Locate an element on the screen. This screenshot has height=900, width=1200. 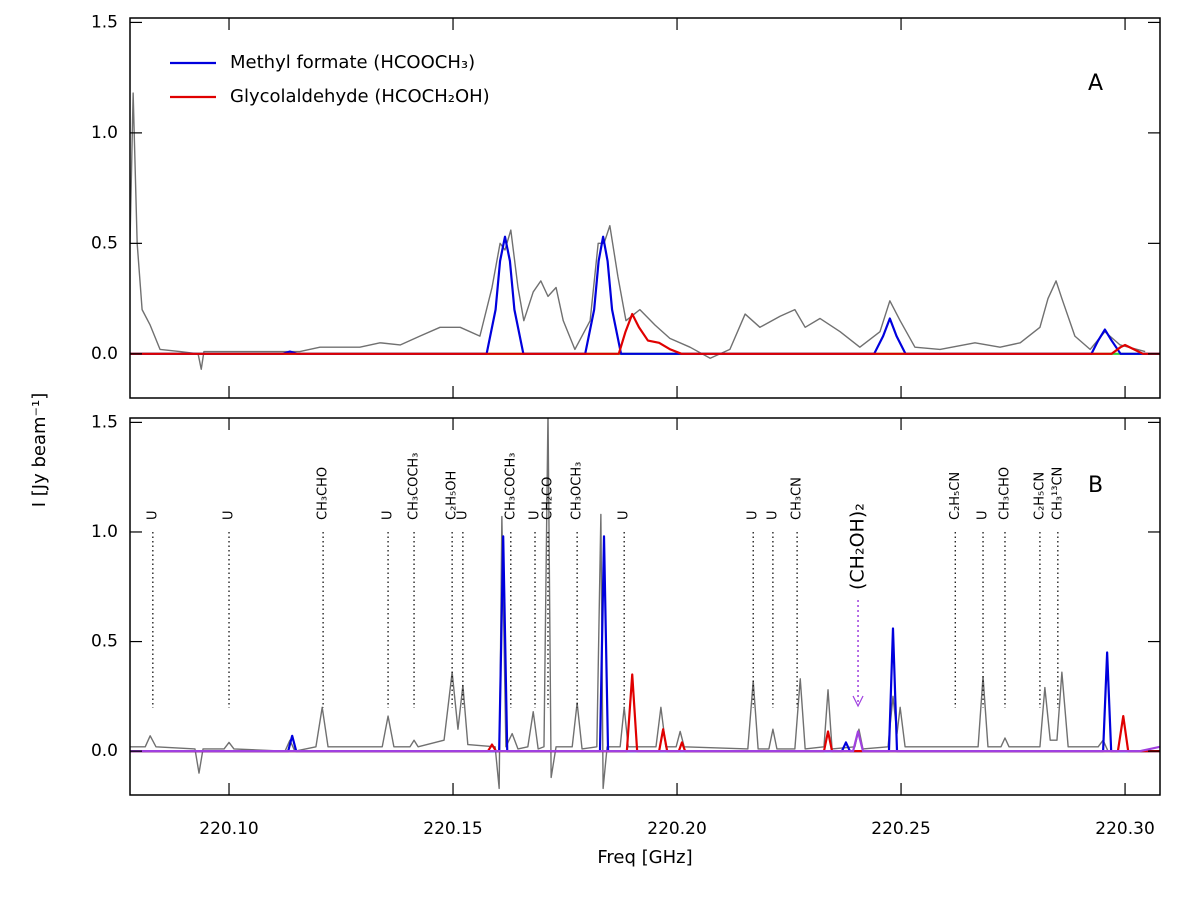
x-tick-label: 220.30 is located at coordinates (1124, 829).